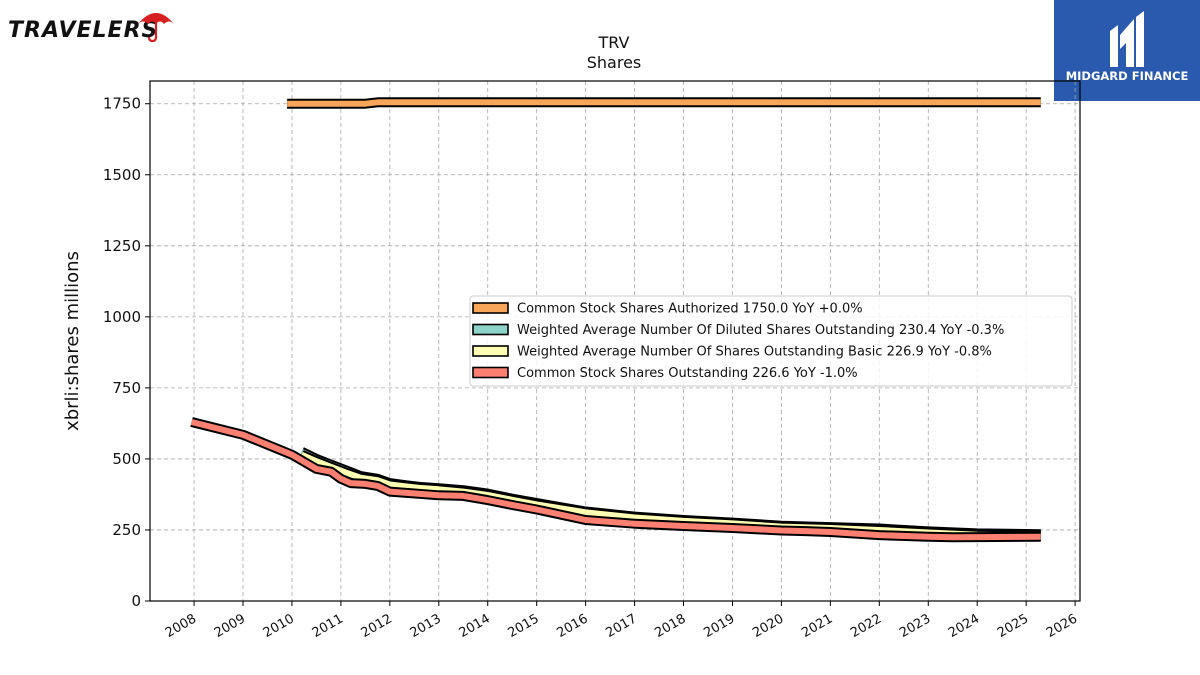  What do you see at coordinates (964, 626) in the screenshot?
I see `x-tick-label: 2024` at bounding box center [964, 626].